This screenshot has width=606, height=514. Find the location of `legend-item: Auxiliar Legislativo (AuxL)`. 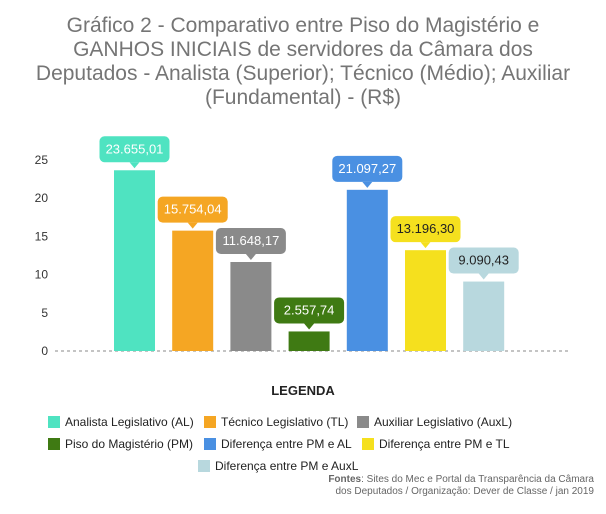

legend-item: Auxiliar Legislativo (AuxL) is located at coordinates (434, 422).